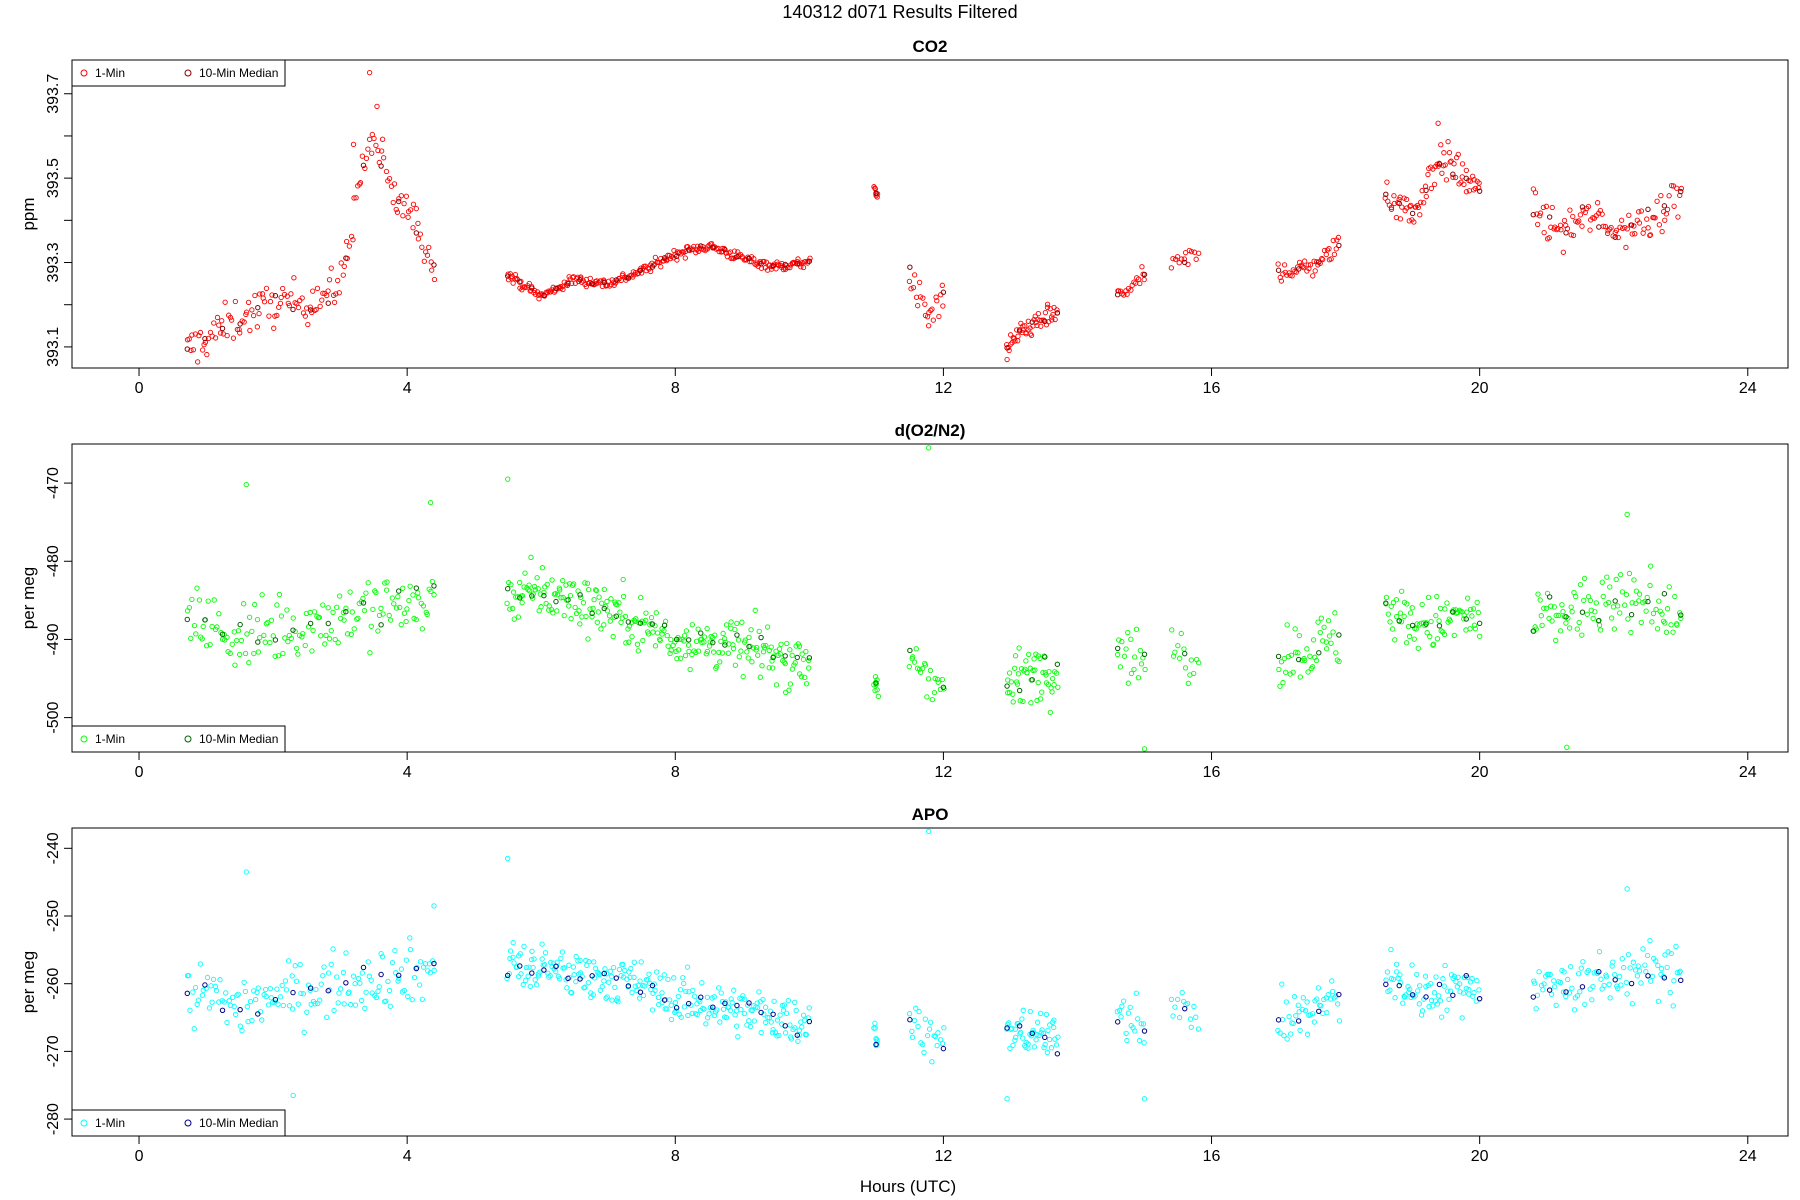  What do you see at coordinates (675, 388) in the screenshot?
I see `x-tick-label: 8` at bounding box center [675, 388].